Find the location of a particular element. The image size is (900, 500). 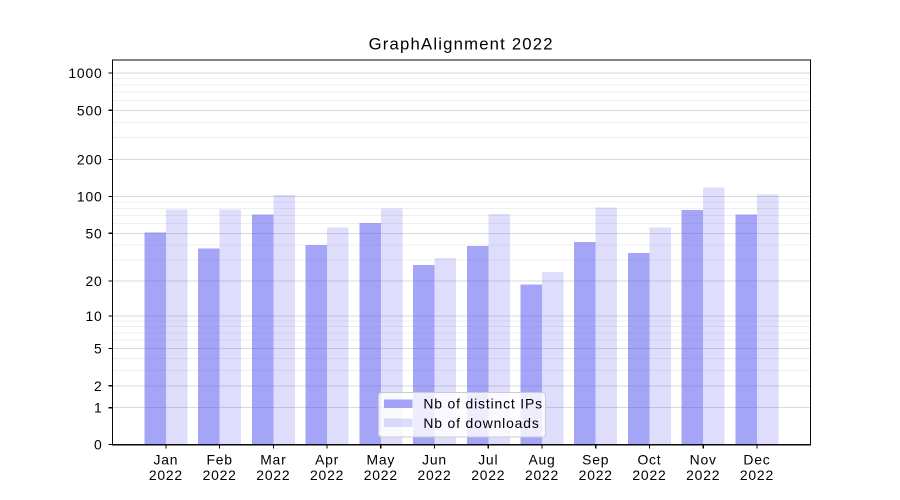

svg-text: 1000 is located at coordinates (85, 73).